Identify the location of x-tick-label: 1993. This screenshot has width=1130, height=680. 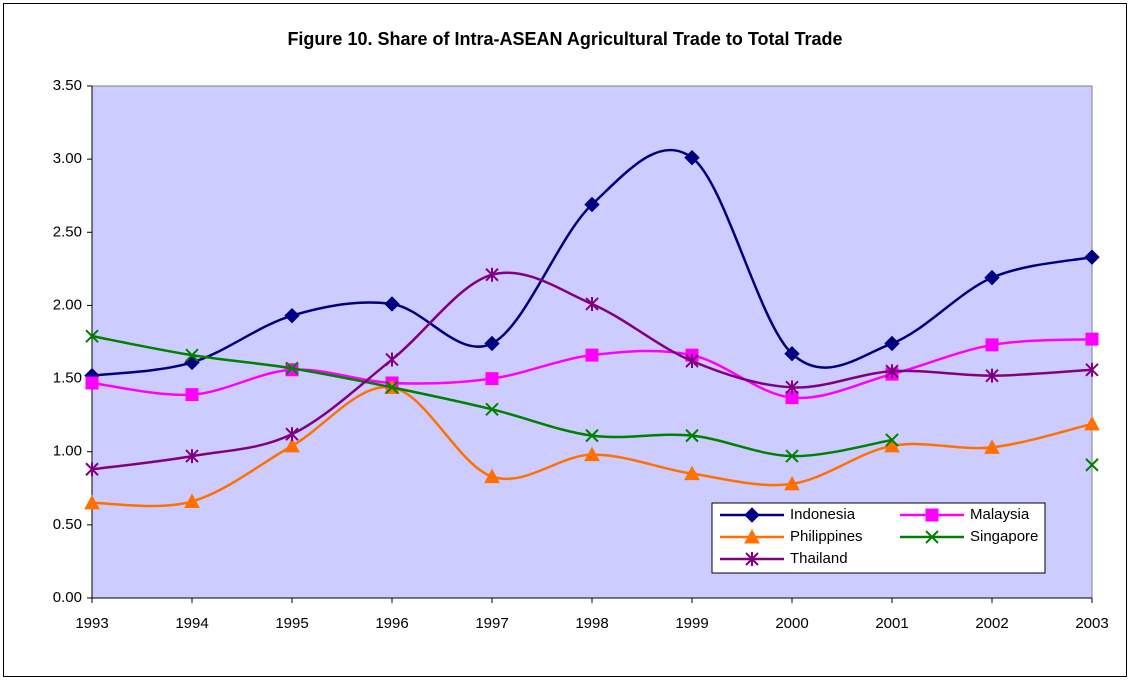
(91, 623).